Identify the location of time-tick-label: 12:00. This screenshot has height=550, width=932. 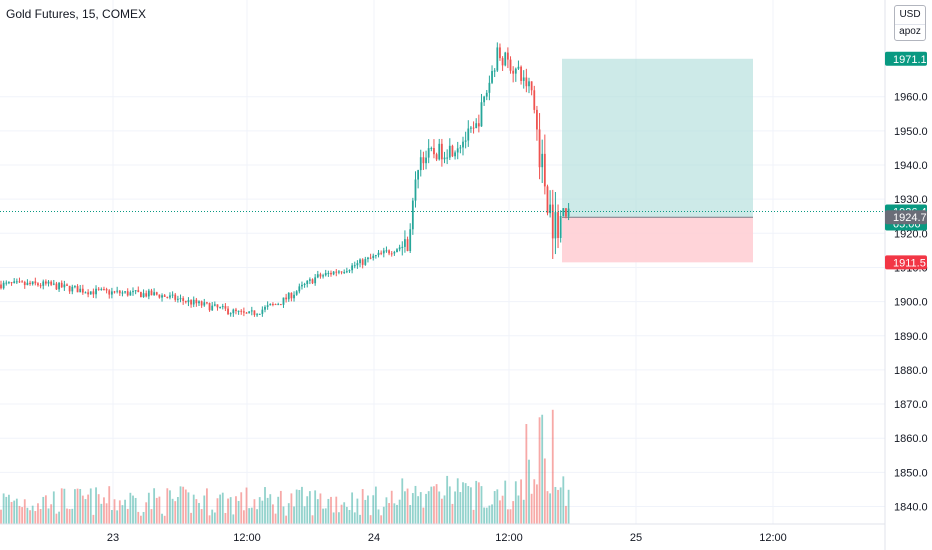
(247, 538).